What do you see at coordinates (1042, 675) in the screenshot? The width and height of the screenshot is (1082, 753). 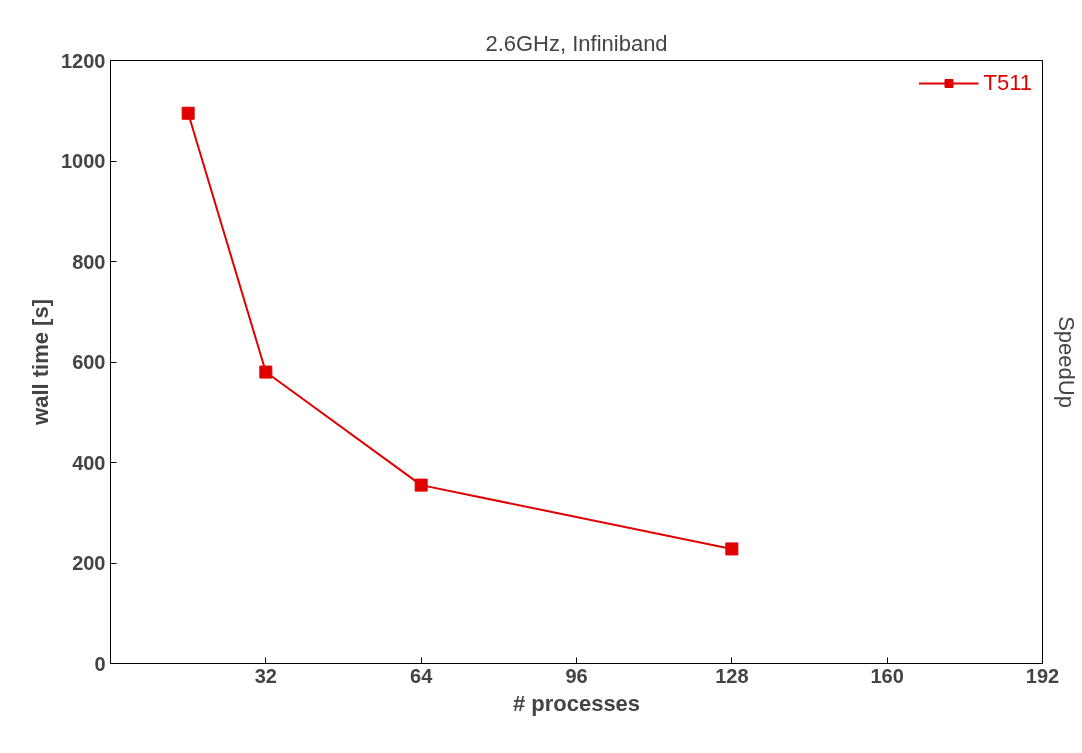 I see `x-tick-label: 192` at bounding box center [1042, 675].